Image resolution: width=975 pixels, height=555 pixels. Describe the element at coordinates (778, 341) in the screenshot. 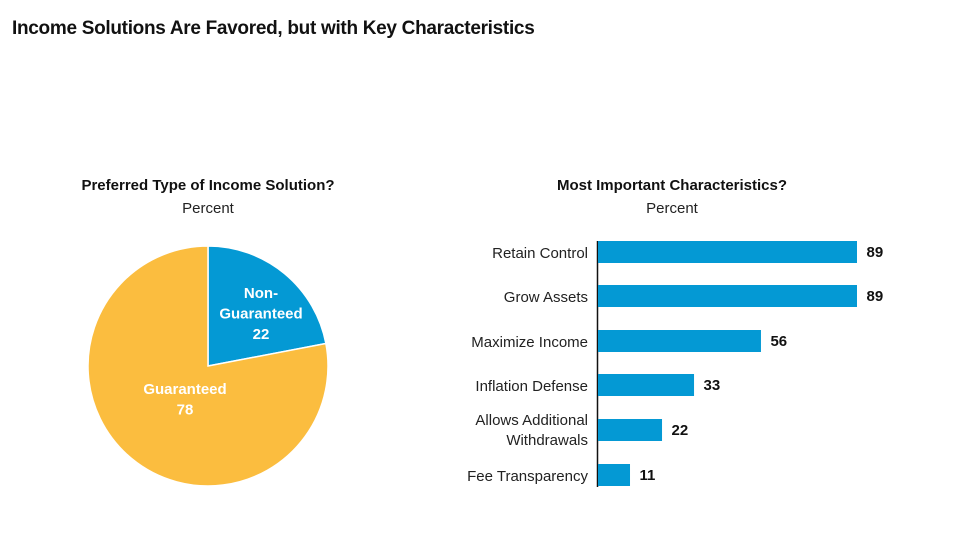

I see `bar-value-label-3: 56` at that location.